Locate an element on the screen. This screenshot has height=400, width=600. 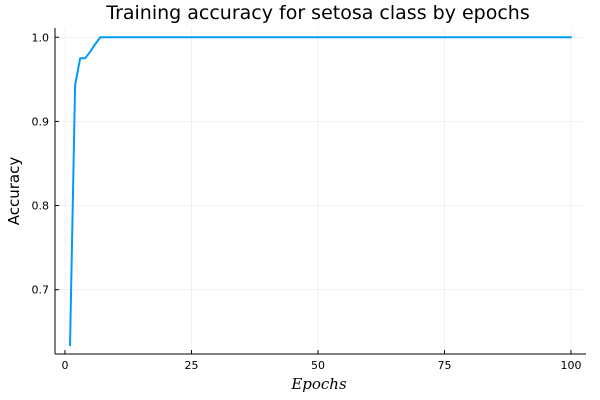
x-axis-label: Epochs is located at coordinates (318, 384).